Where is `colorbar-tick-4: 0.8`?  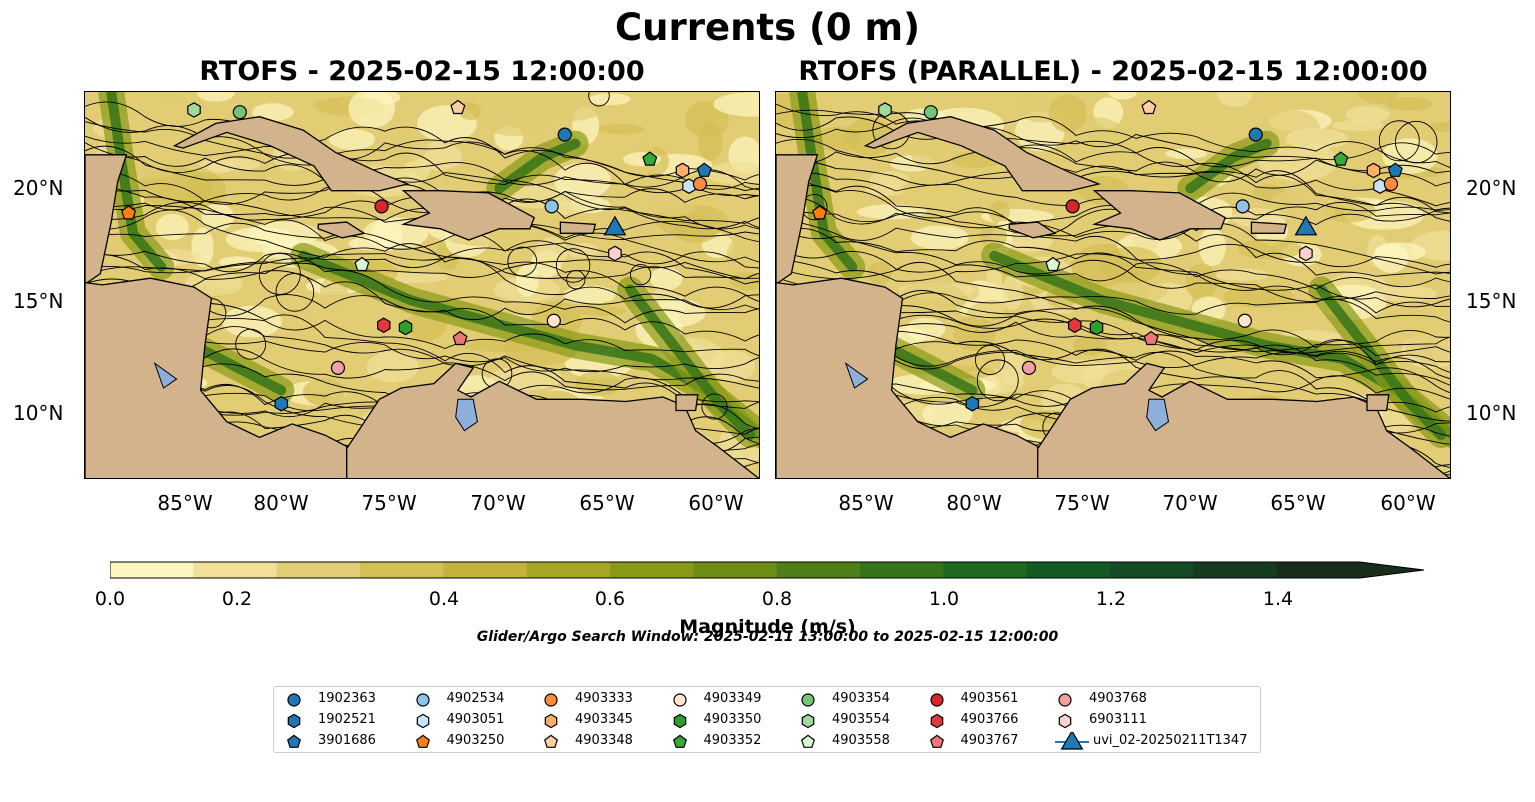 colorbar-tick-4: 0.8 is located at coordinates (777, 599).